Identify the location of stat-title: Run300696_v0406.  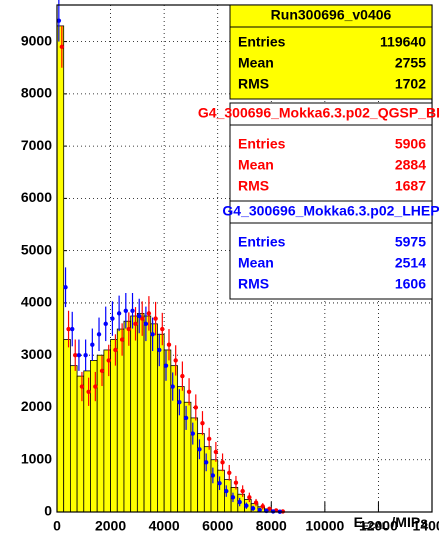
(331, 15).